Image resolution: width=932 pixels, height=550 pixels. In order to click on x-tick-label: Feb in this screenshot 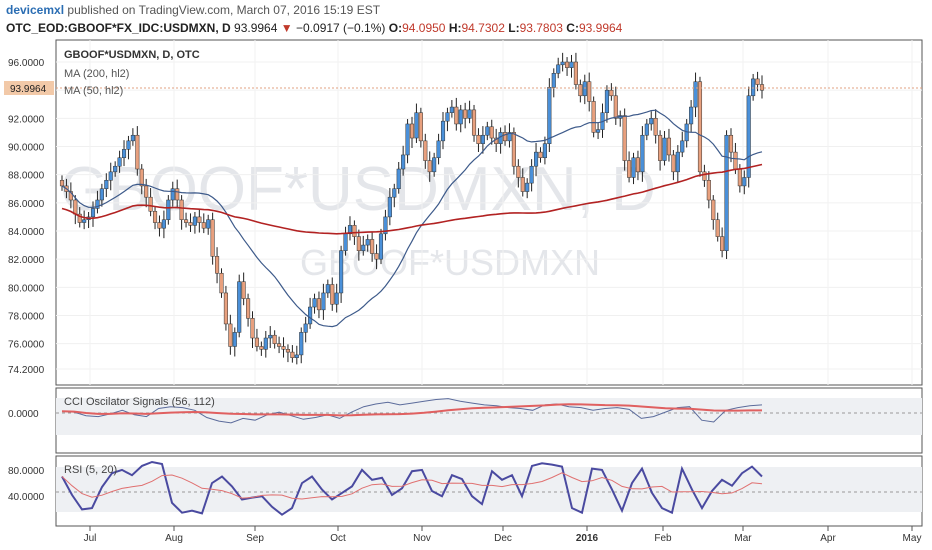, I will do `click(663, 538)`.